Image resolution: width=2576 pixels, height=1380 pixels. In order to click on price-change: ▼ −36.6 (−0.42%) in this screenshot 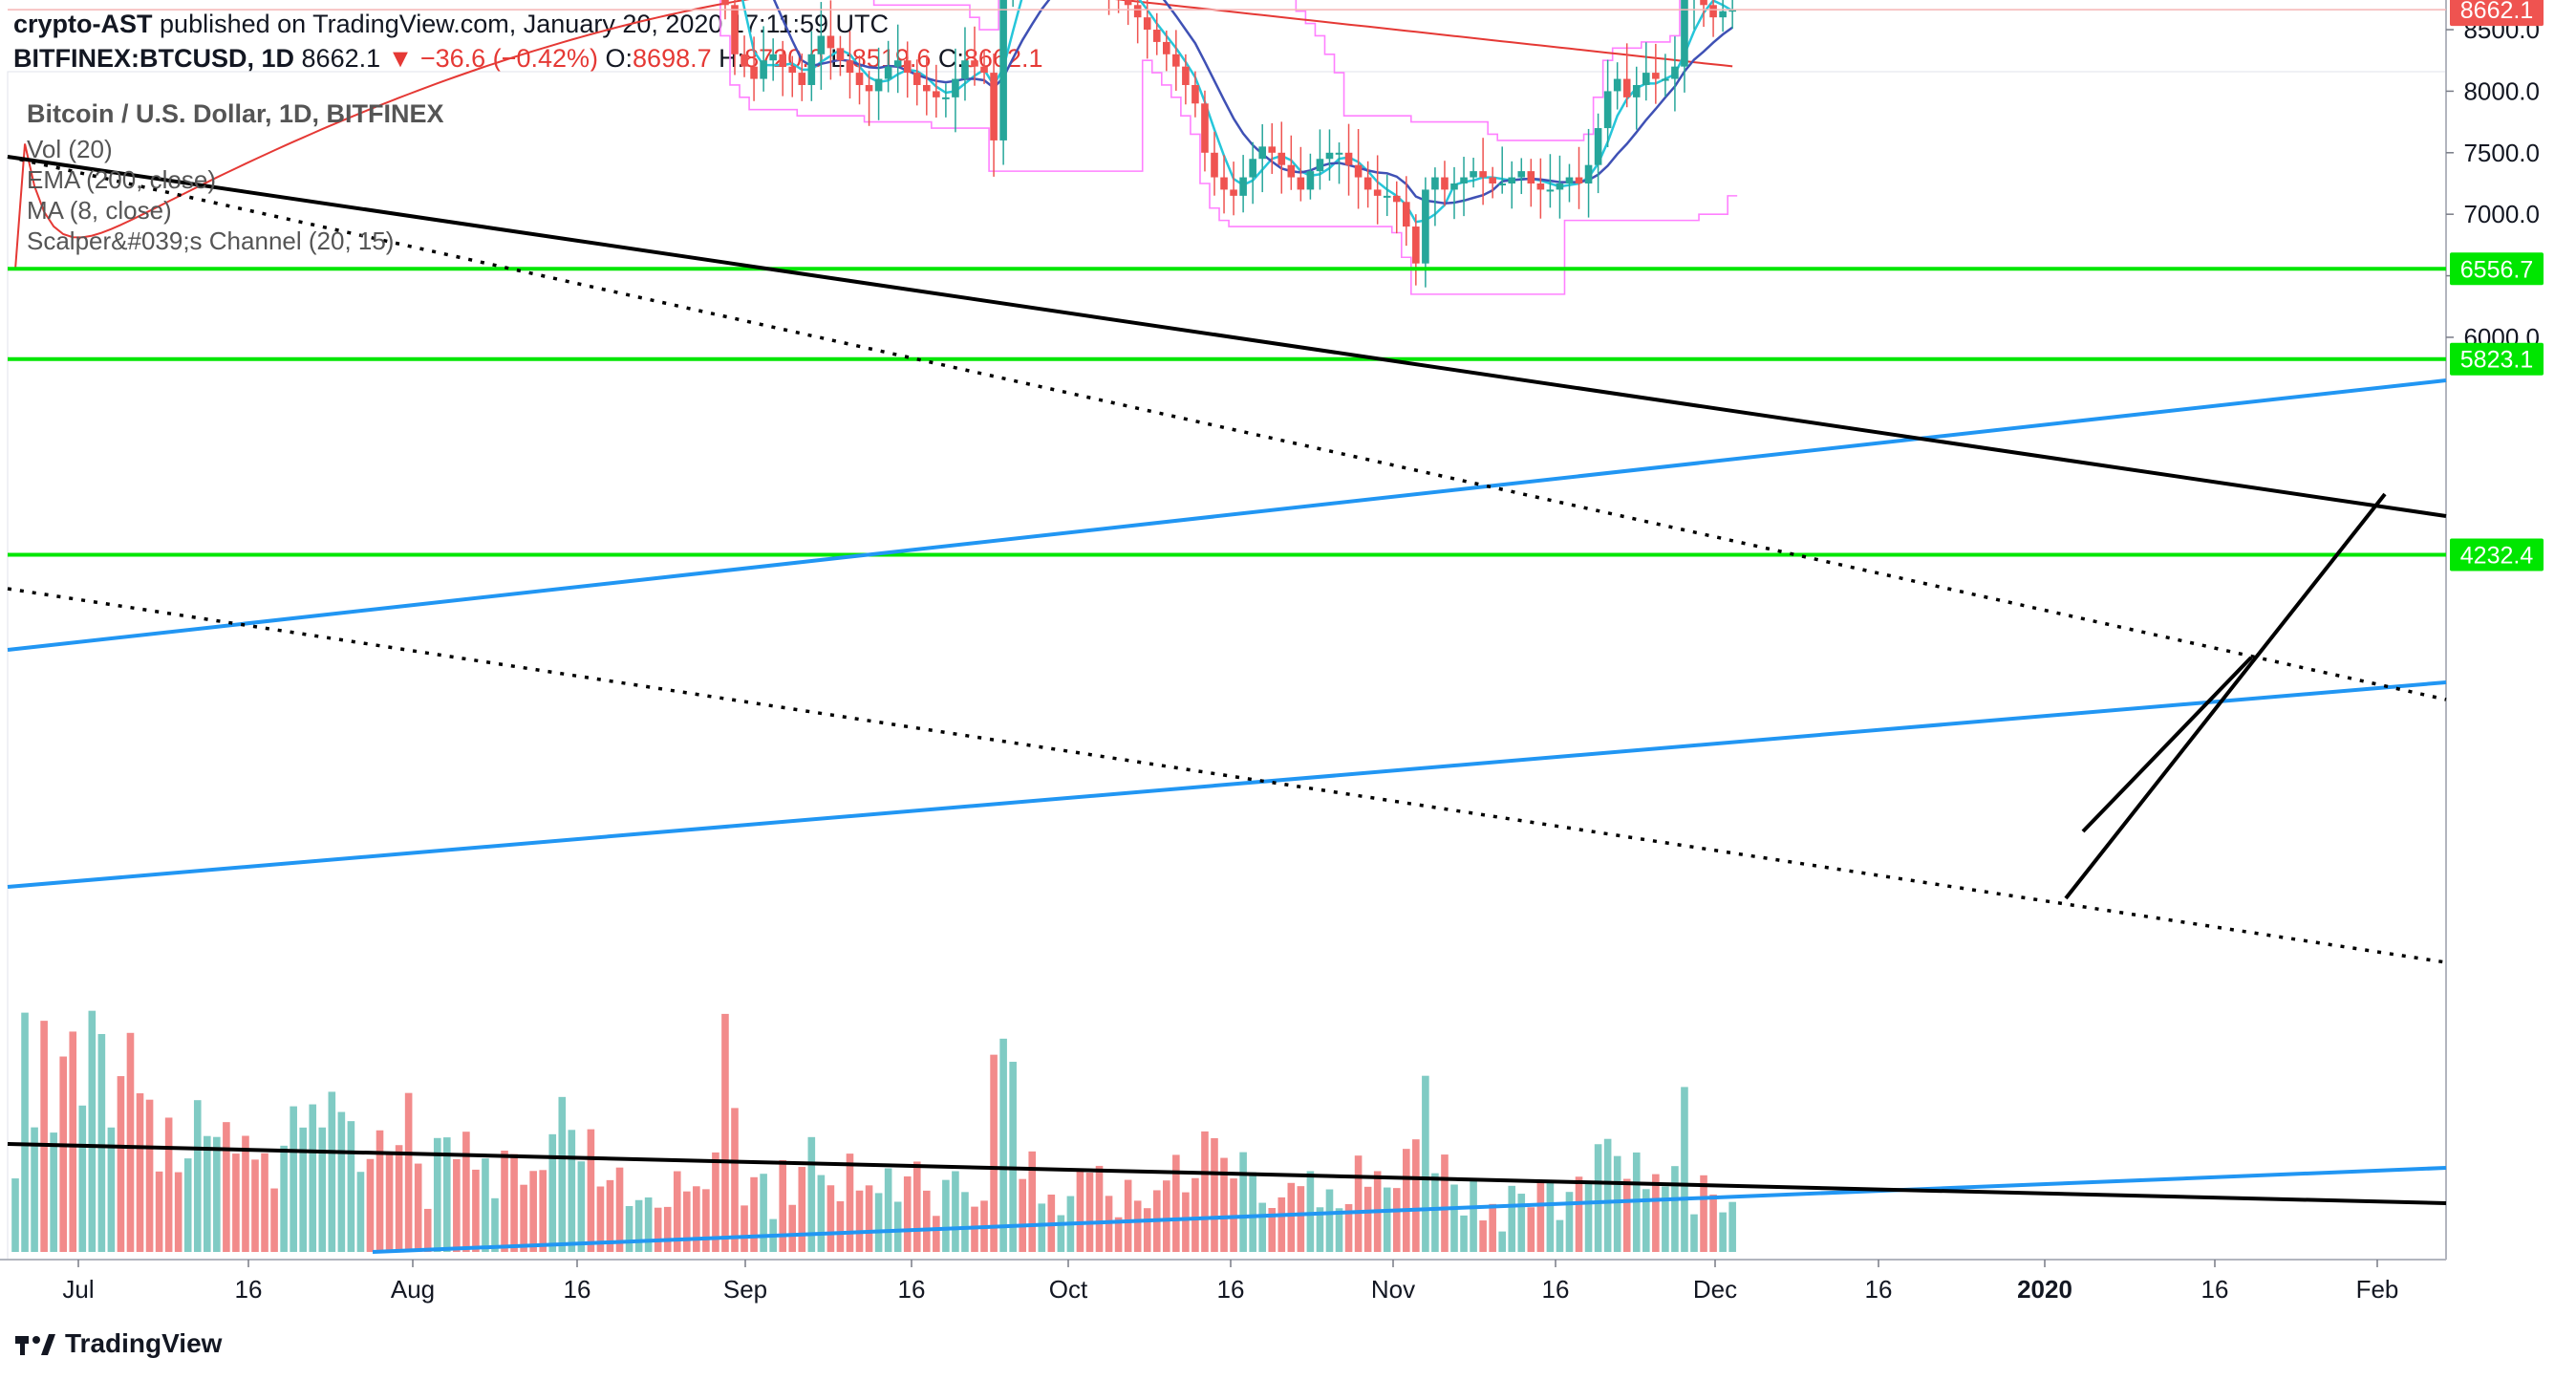, I will do `click(492, 58)`.